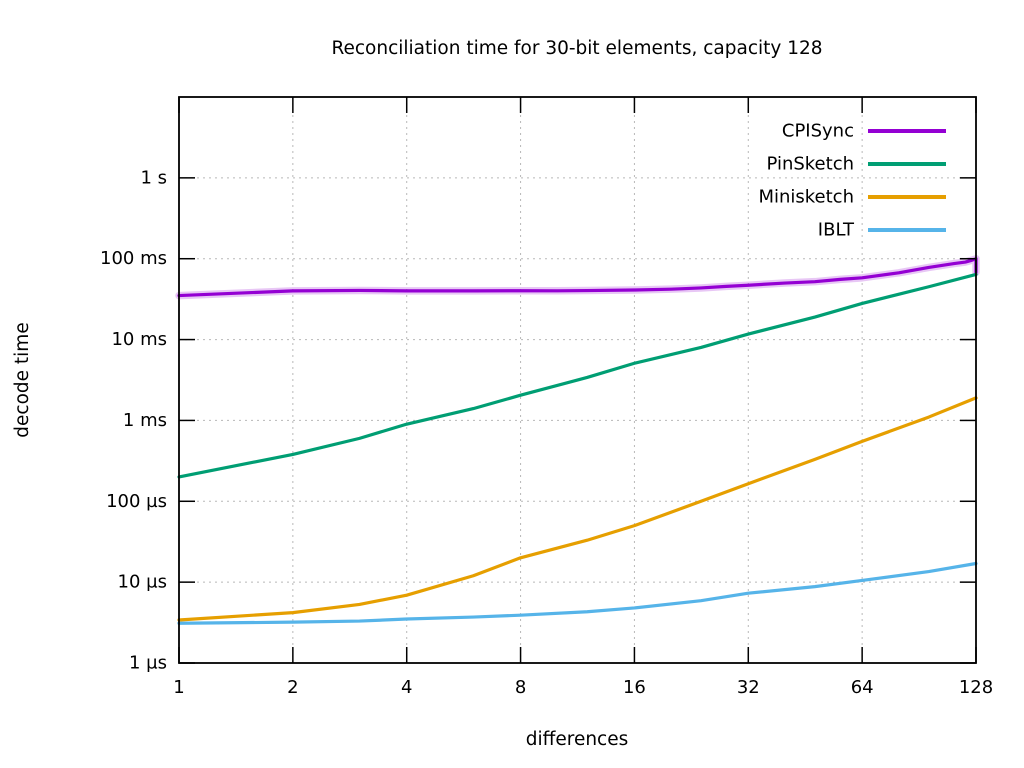  What do you see at coordinates (748, 687) in the screenshot?
I see `x-tick-label: 32` at bounding box center [748, 687].